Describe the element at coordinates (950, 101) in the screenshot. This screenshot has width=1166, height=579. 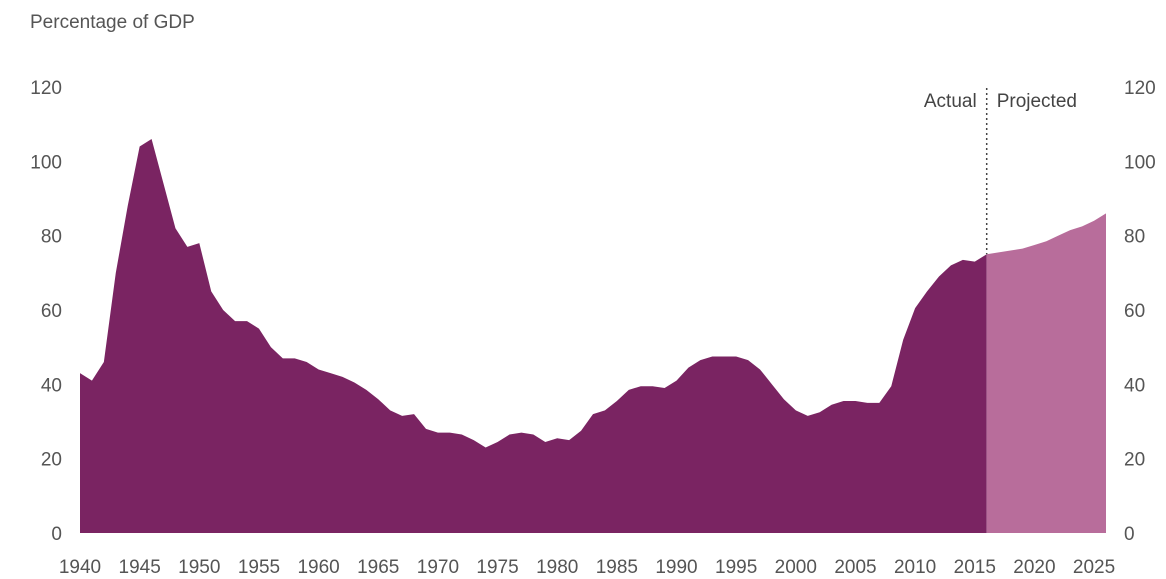
I see `annotation-actual: Actual` at that location.